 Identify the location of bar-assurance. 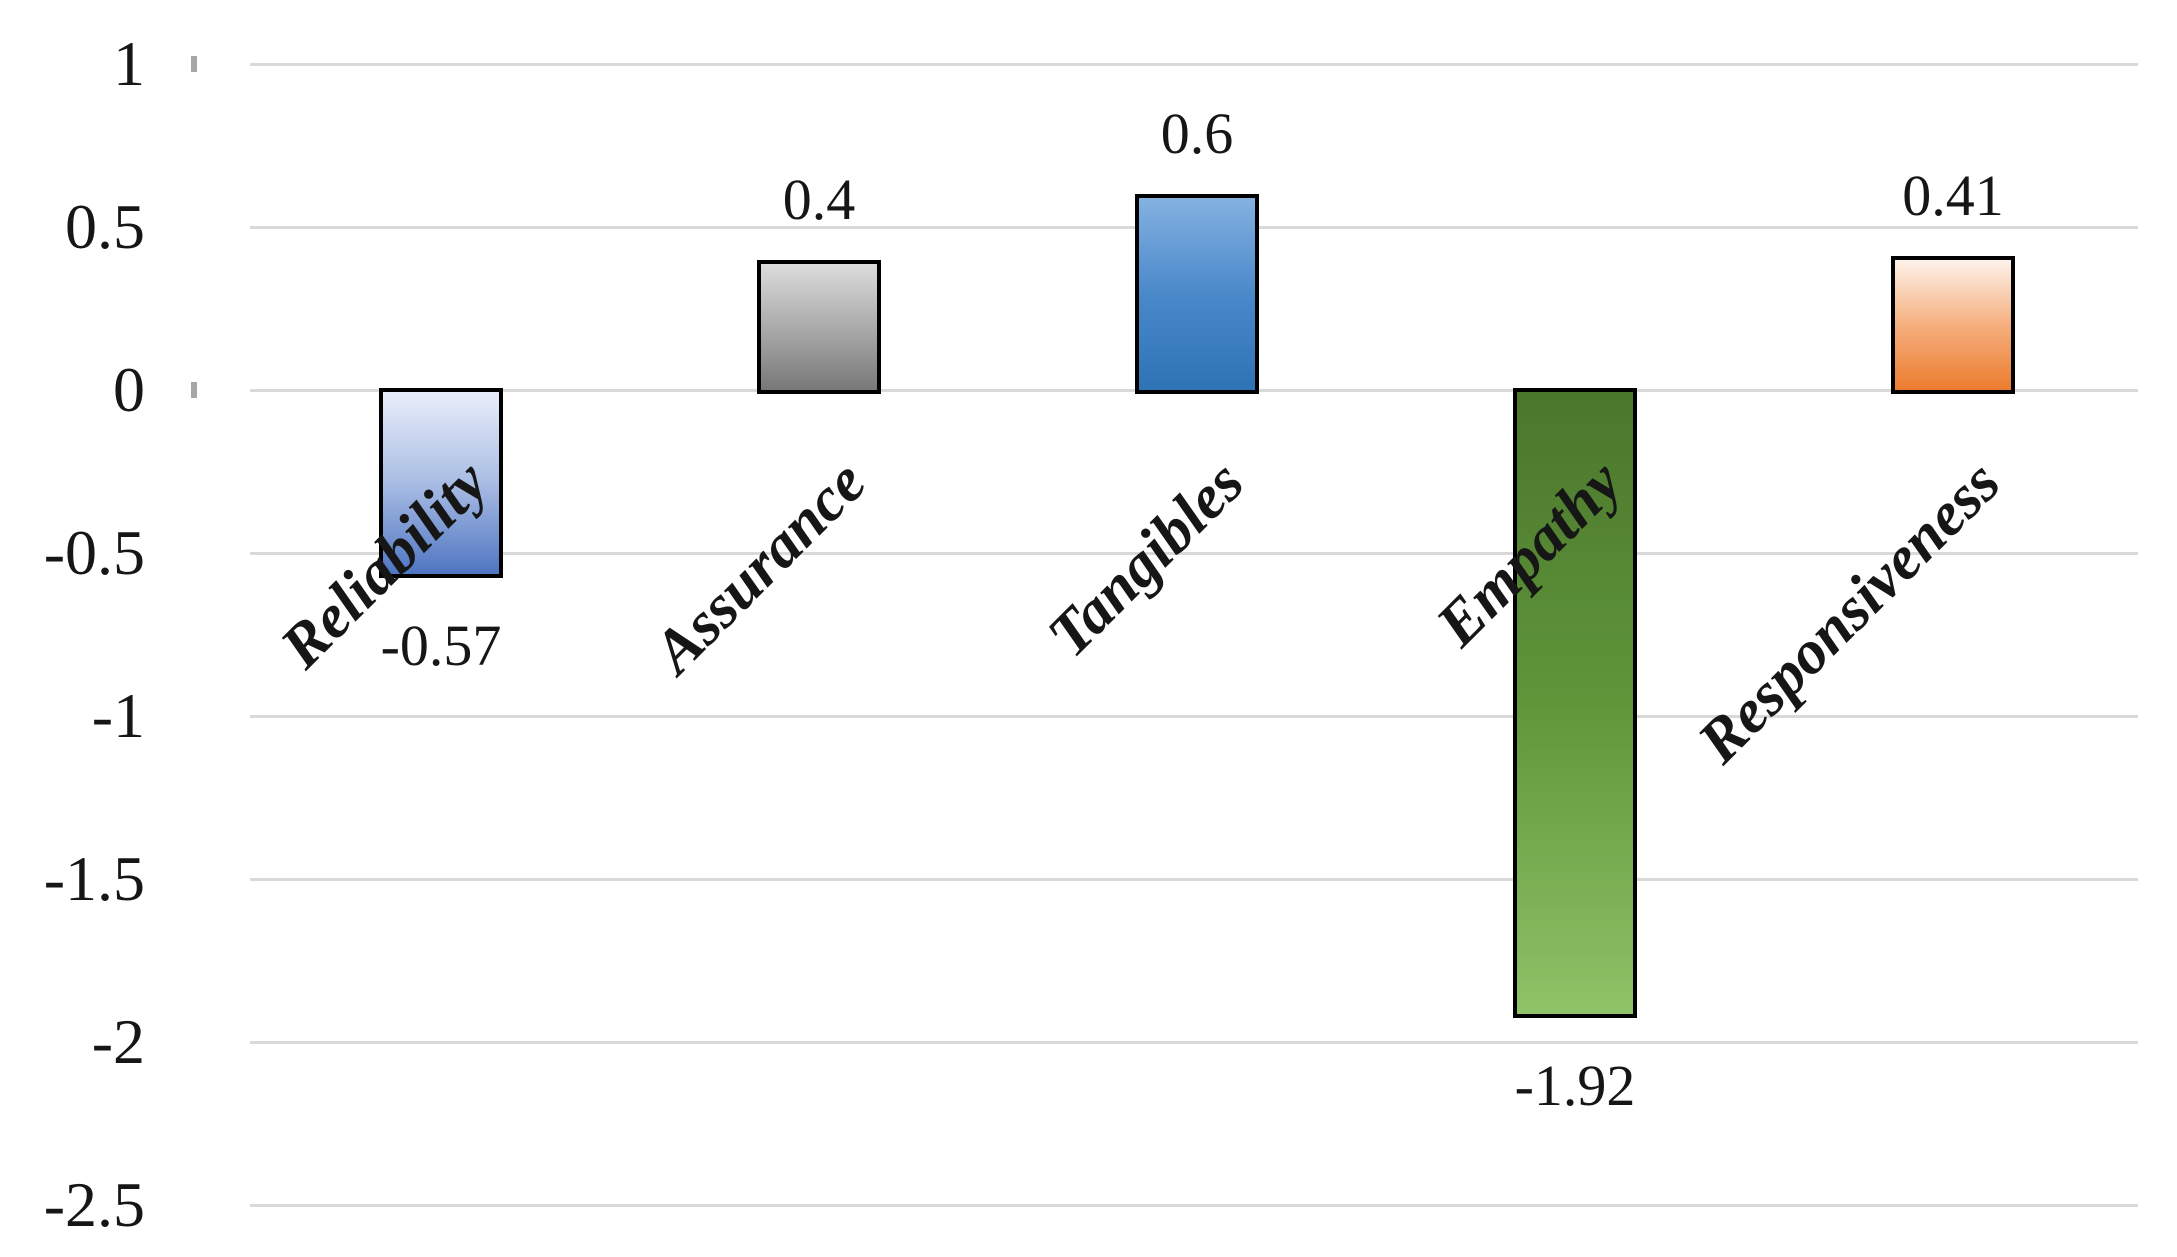
(819, 327).